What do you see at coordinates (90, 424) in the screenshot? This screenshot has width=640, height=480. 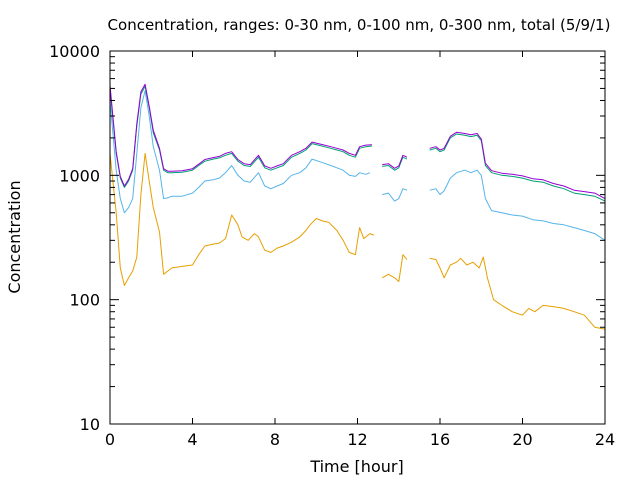 I see `y-tick-label: 10` at bounding box center [90, 424].